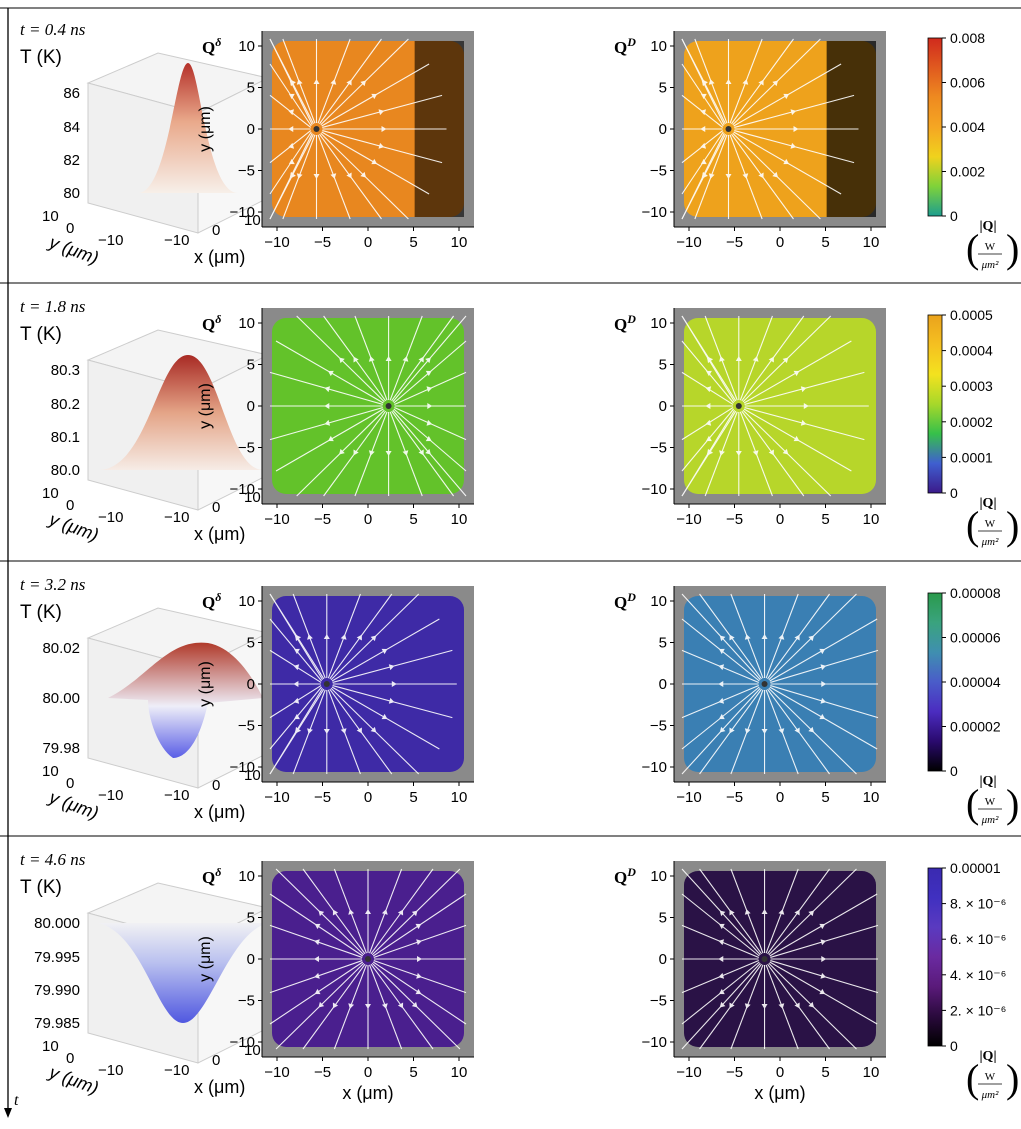 This screenshot has width=1021, height=1129. What do you see at coordinates (750, 418) in the screenshot?
I see `flux-panel-diffusive: −10 −10 −5 −5 0 0 5 5 10 10 QD` at bounding box center [750, 418].